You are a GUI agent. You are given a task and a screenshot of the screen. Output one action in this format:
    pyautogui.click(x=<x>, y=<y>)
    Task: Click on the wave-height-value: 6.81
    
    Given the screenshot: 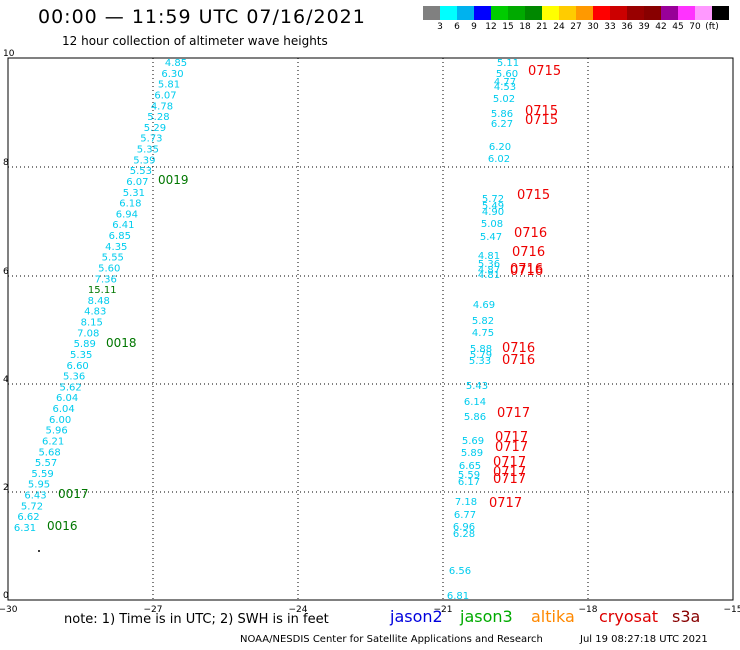 What is the action you would take?
    pyautogui.click(x=458, y=596)
    